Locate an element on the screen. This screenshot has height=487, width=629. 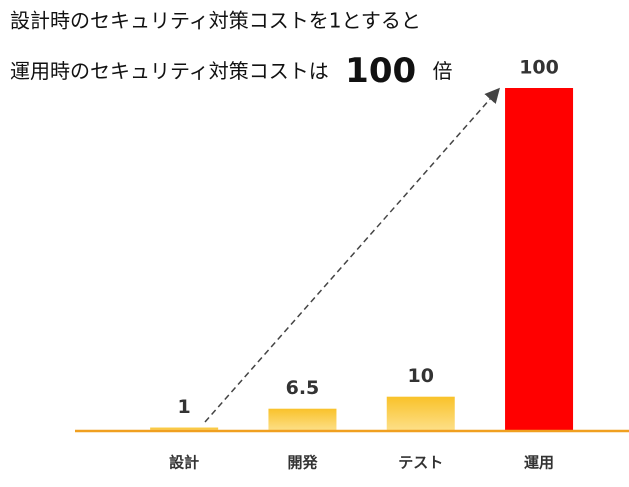
title-line-1: 設計時のセキュリティ対策コストを1とすると is located at coordinates (215, 21).